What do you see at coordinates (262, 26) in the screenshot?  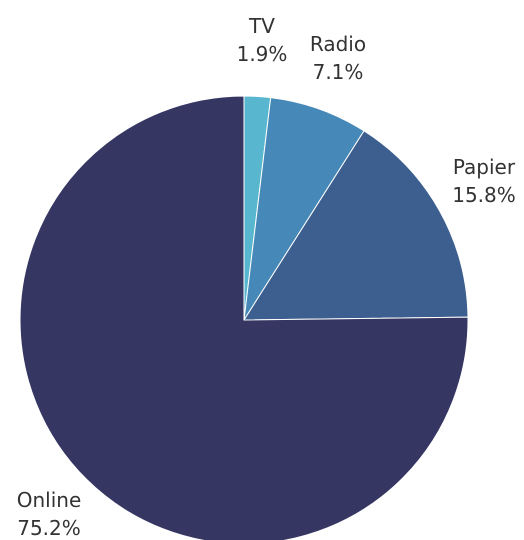 I see `label-tv-name: TV` at bounding box center [262, 26].